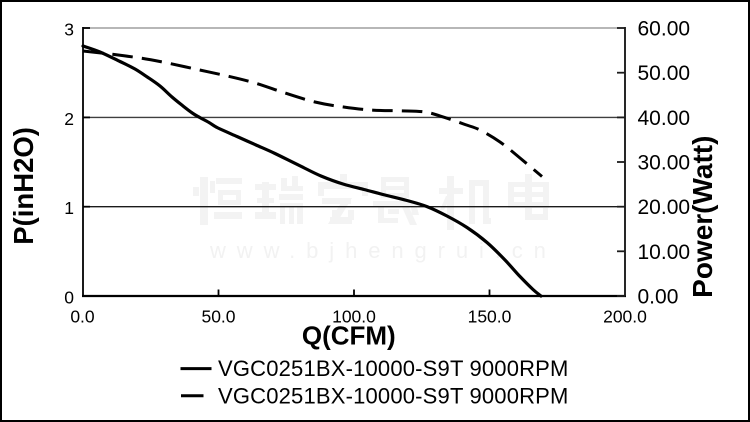 Image resolution: width=750 pixels, height=422 pixels. What do you see at coordinates (354, 316) in the screenshot?
I see `svg-text: 100.0` at bounding box center [354, 316].